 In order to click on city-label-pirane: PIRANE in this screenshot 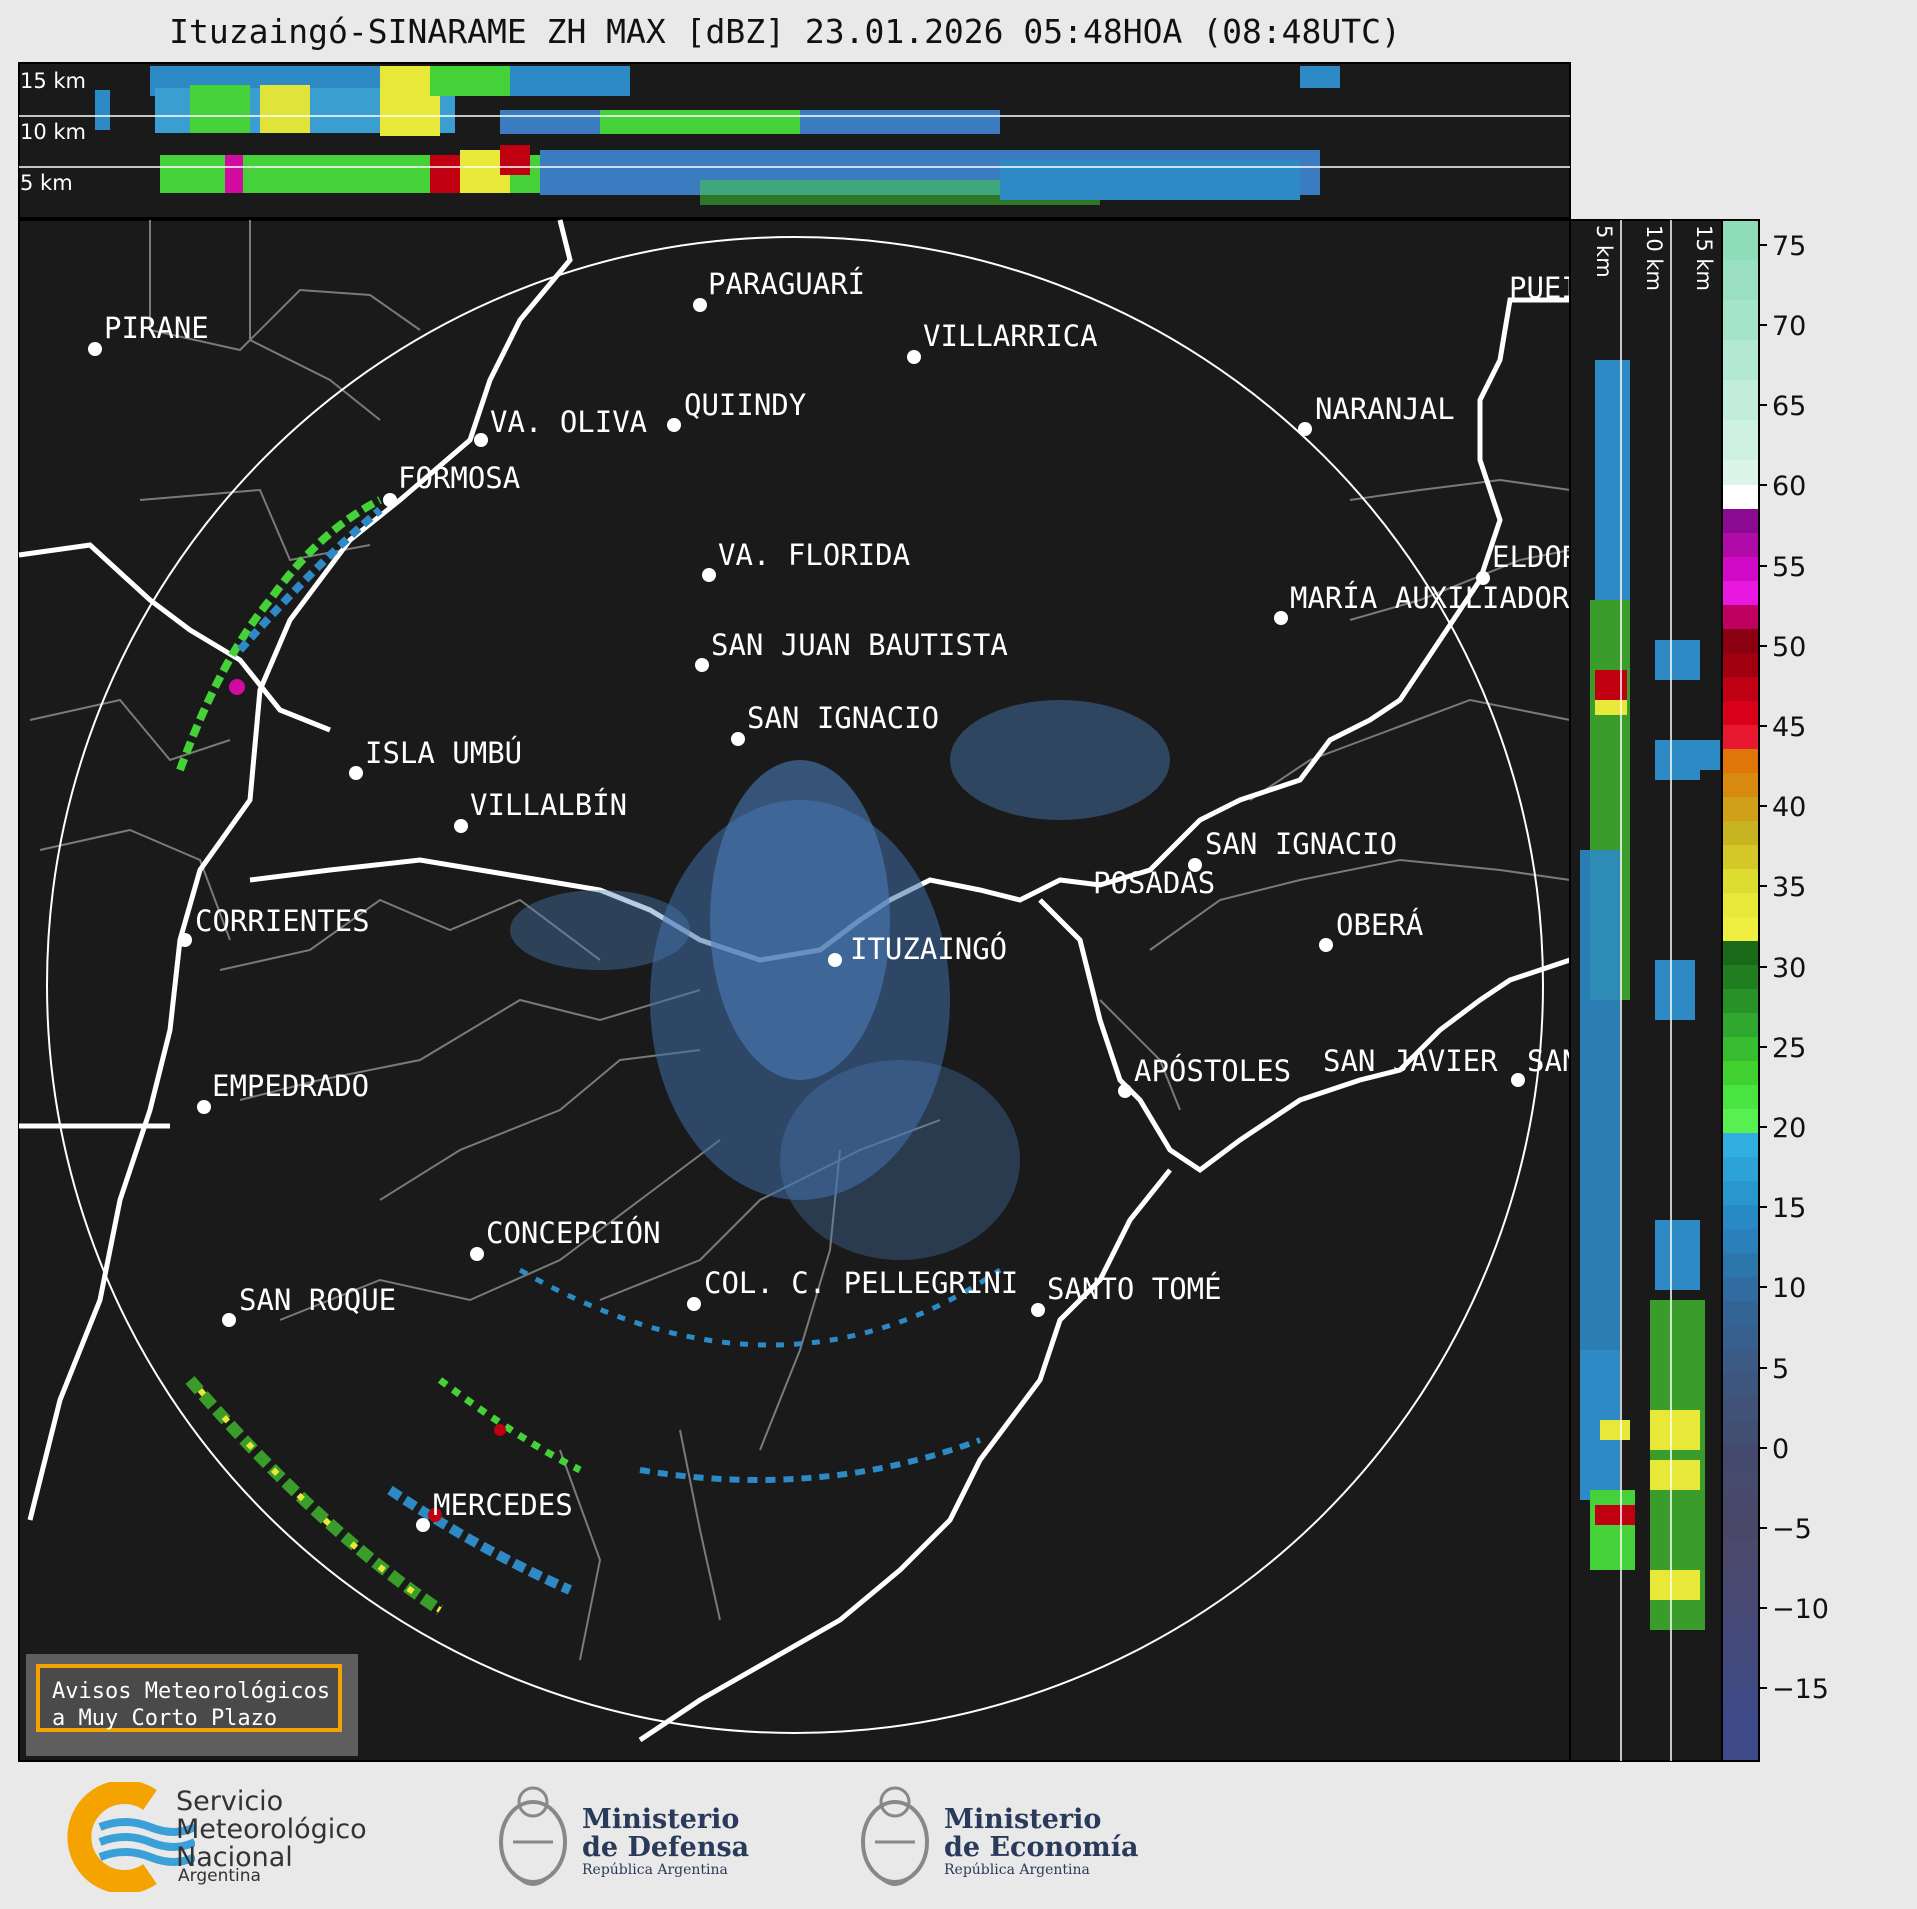, I will do `click(156, 328)`.